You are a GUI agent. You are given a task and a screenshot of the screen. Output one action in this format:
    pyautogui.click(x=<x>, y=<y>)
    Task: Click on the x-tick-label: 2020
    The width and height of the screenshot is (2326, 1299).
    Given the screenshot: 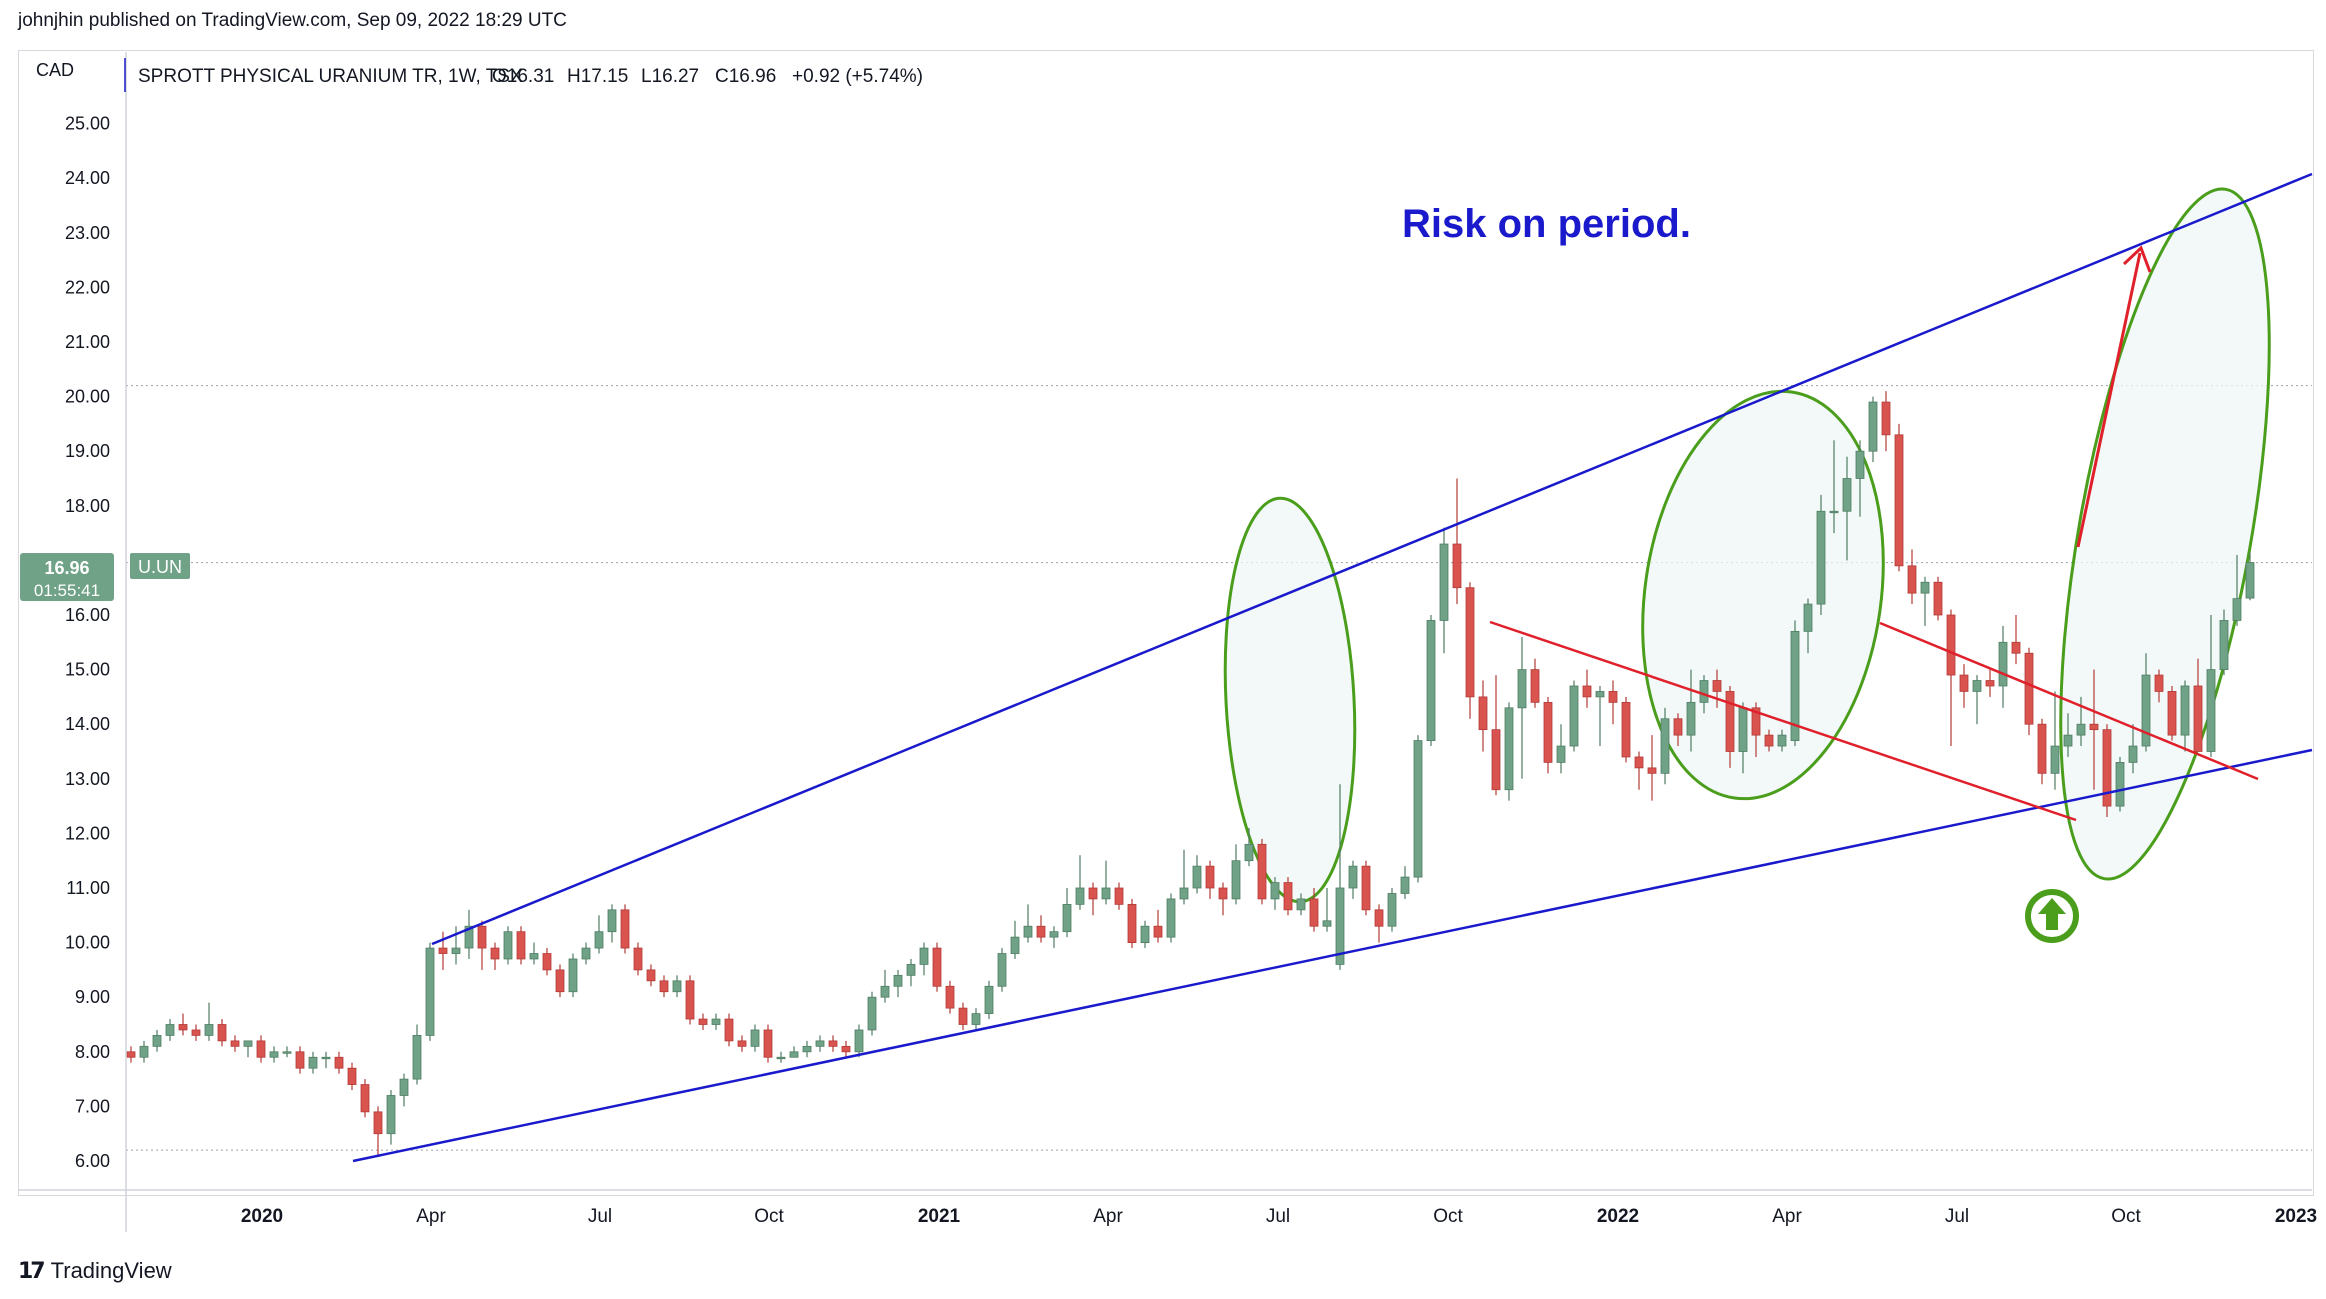 What is the action you would take?
    pyautogui.click(x=262, y=1216)
    